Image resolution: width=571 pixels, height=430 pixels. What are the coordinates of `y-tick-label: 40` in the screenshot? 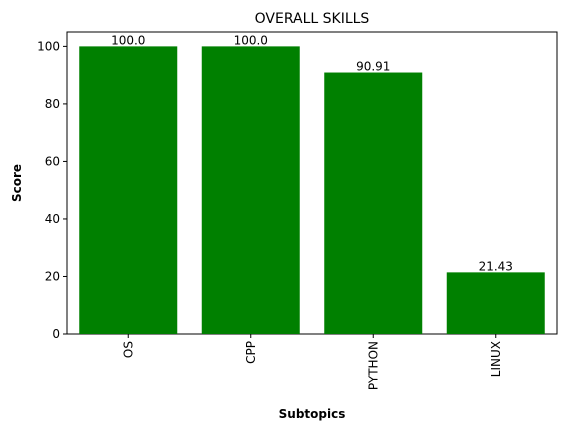 It's located at (52, 219).